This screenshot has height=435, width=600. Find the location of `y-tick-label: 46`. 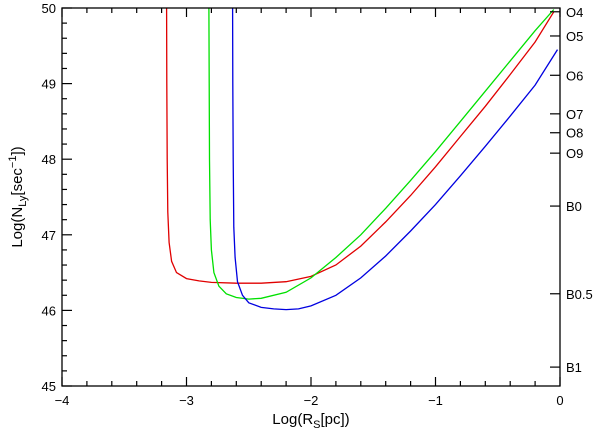

y-tick-label: 46 is located at coordinates (49, 310).